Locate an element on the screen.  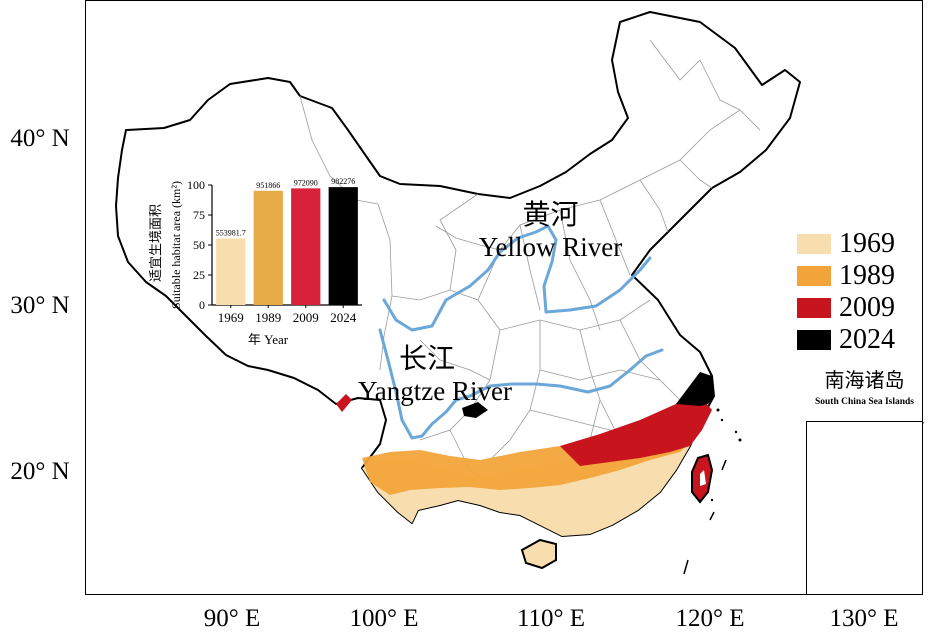
inset-title-cn: 南海诸岛 is located at coordinates (864, 381).